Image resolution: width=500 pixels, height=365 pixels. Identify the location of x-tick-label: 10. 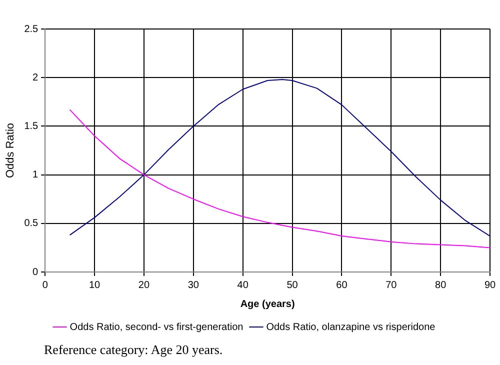
(94, 285).